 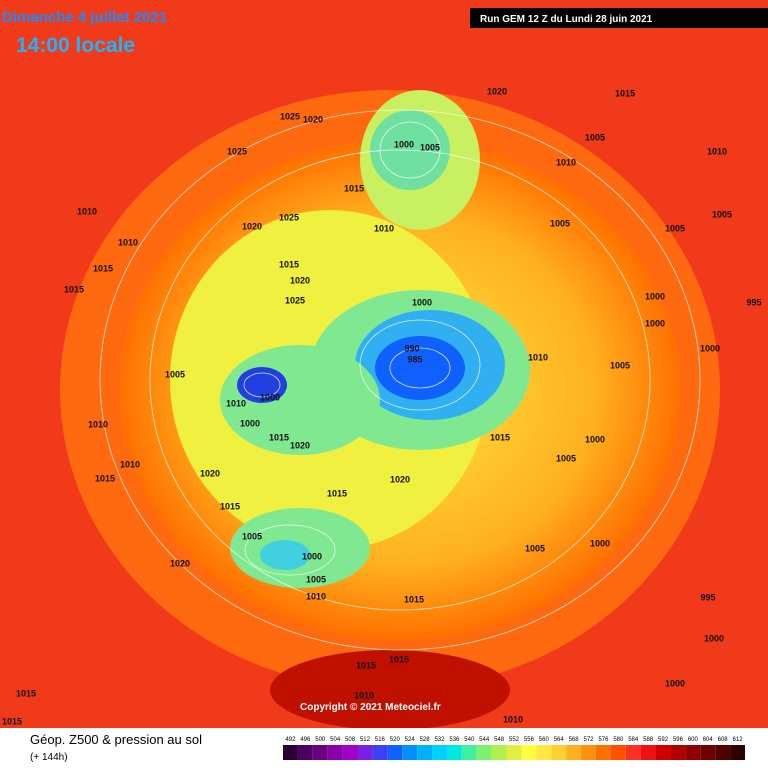 What do you see at coordinates (603, 740) in the screenshot?
I see `scale-label: 576` at bounding box center [603, 740].